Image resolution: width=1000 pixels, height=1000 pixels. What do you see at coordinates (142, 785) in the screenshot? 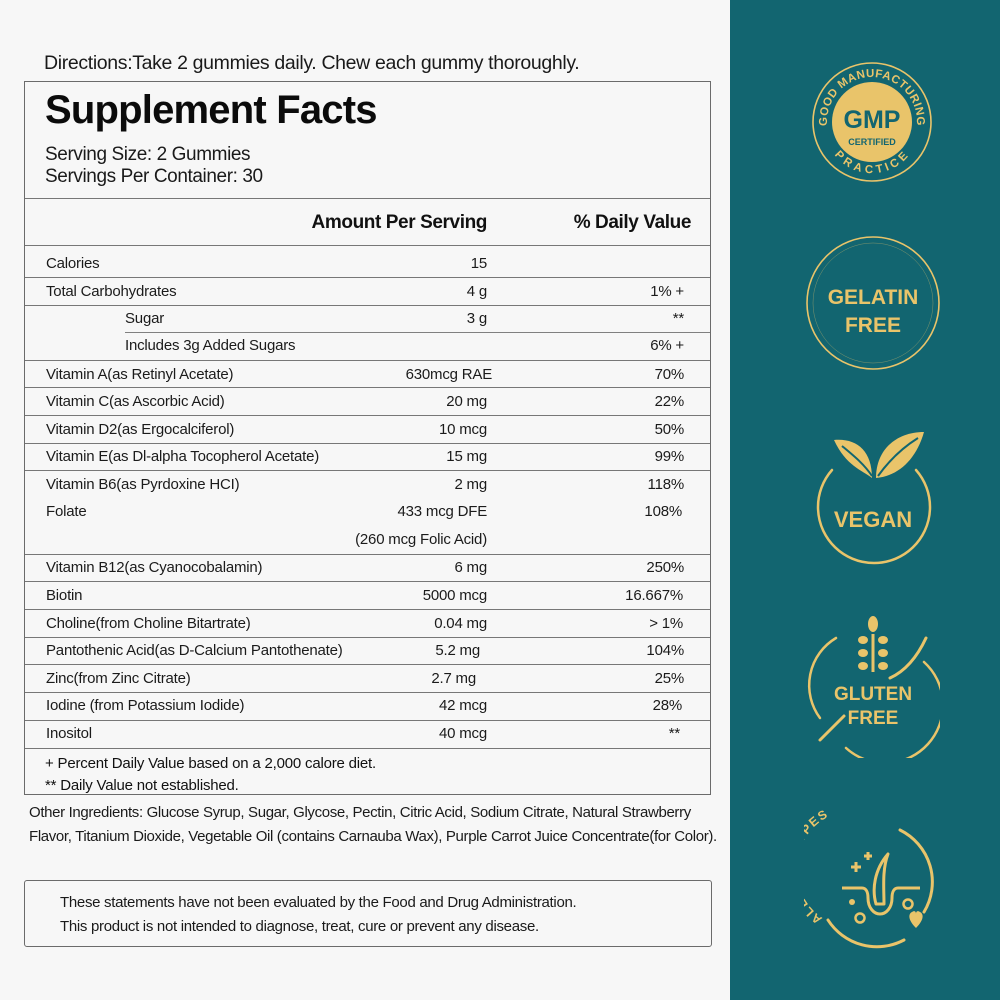
I see `footnote-not-established: ** Daily Value not established.` at bounding box center [142, 785].